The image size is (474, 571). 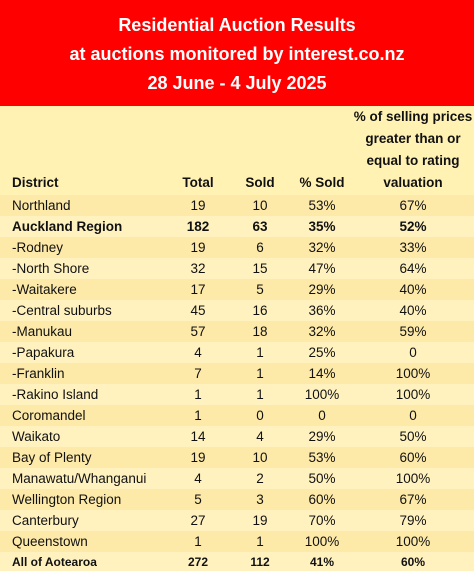 What do you see at coordinates (84, 289) in the screenshot?
I see `cell-district: -Waitakere` at bounding box center [84, 289].